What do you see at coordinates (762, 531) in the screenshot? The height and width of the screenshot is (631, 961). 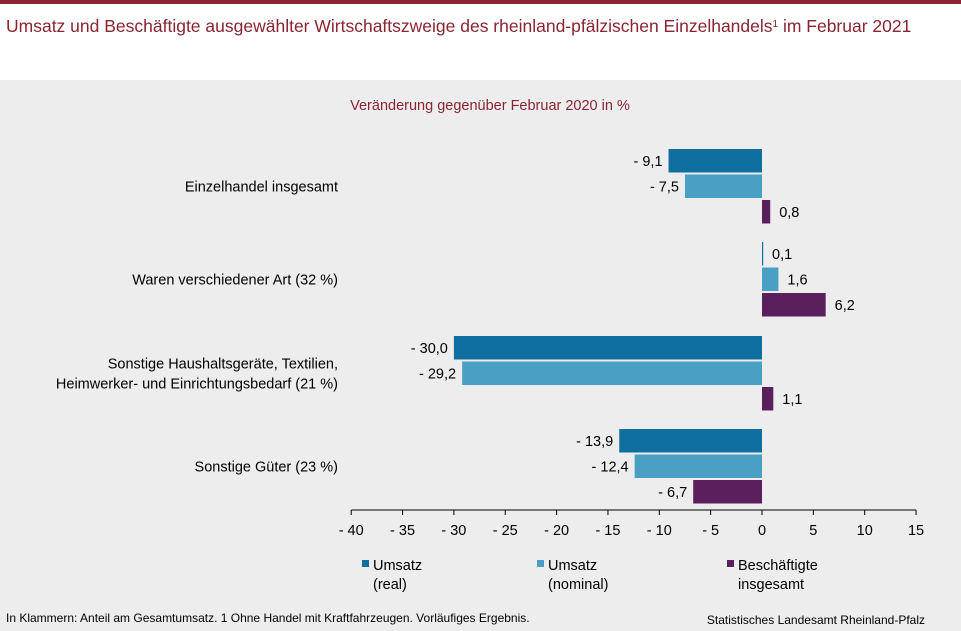 I see `x-tick-label: 0` at bounding box center [762, 531].